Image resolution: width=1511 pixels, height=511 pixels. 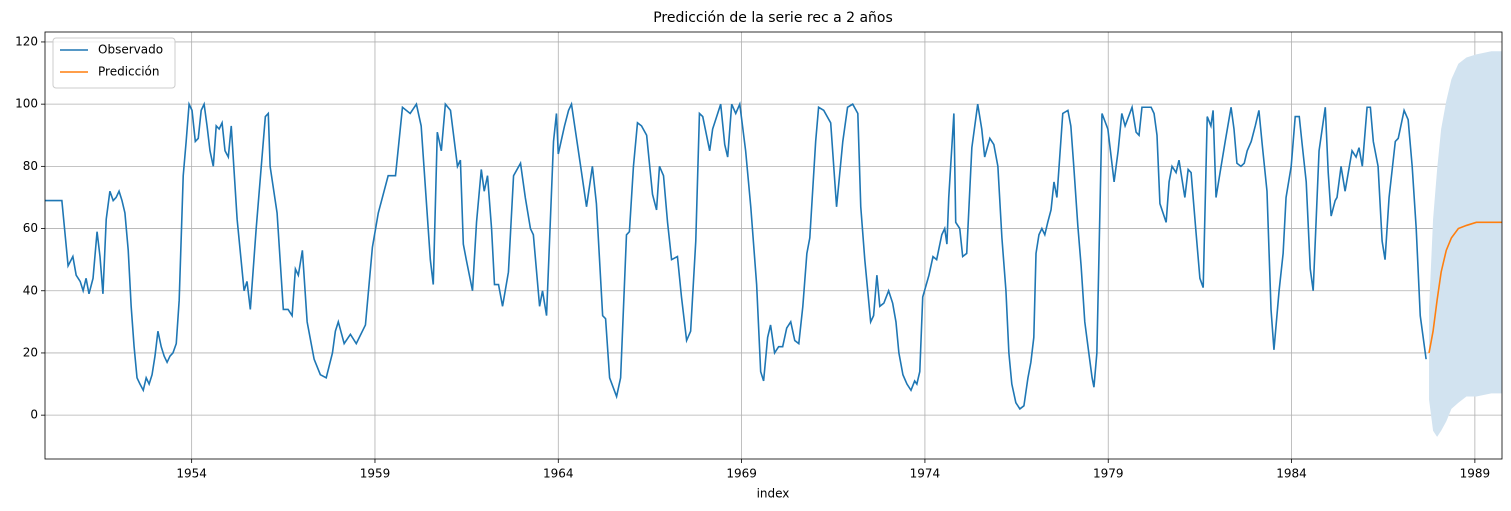 What do you see at coordinates (34, 415) in the screenshot?
I see `y-tick-label: 0` at bounding box center [34, 415].